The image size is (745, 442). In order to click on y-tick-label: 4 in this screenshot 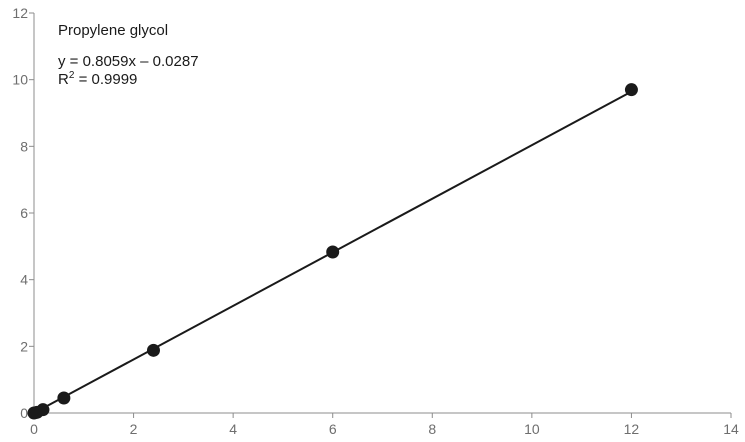, I will do `click(24, 280)`.